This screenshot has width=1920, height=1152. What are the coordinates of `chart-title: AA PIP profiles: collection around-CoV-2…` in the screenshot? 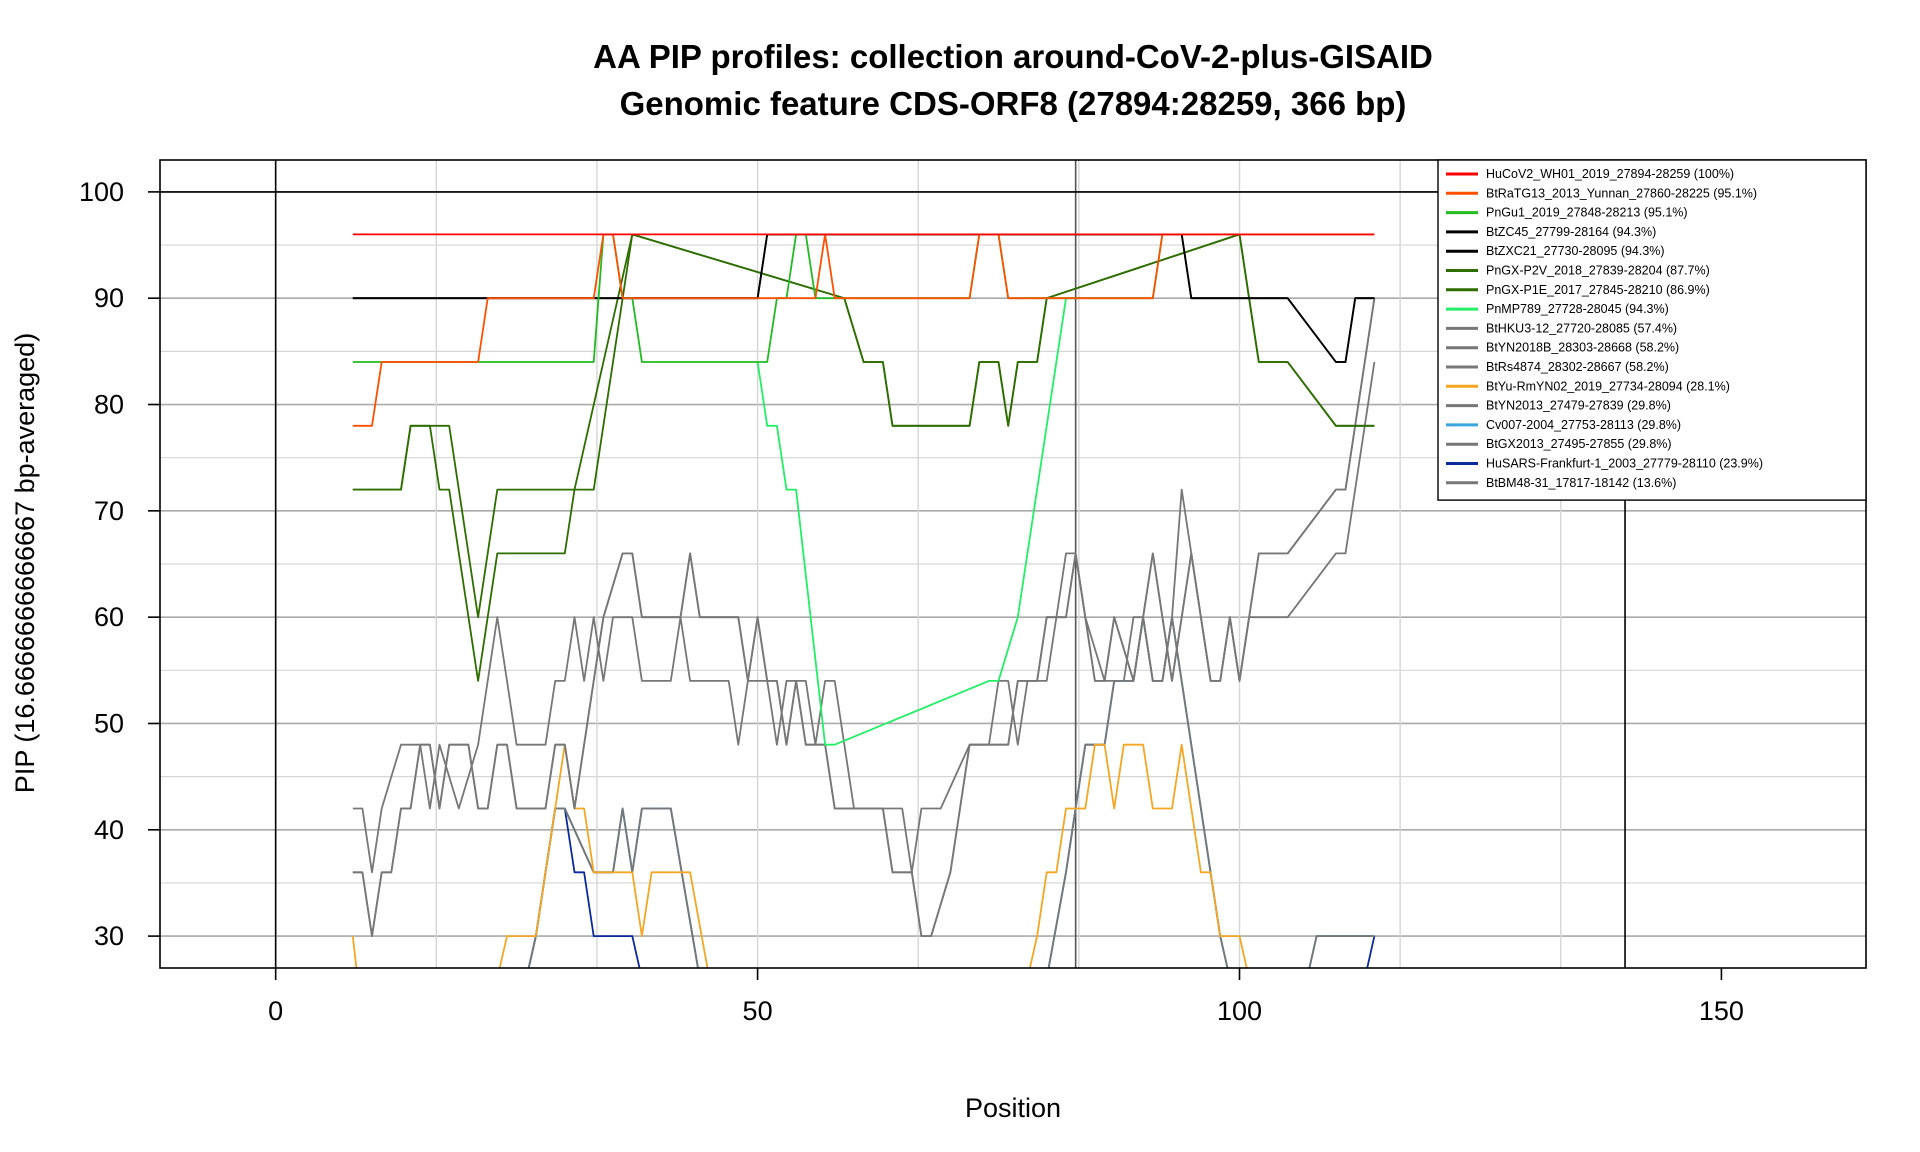 It's located at (1013, 56).